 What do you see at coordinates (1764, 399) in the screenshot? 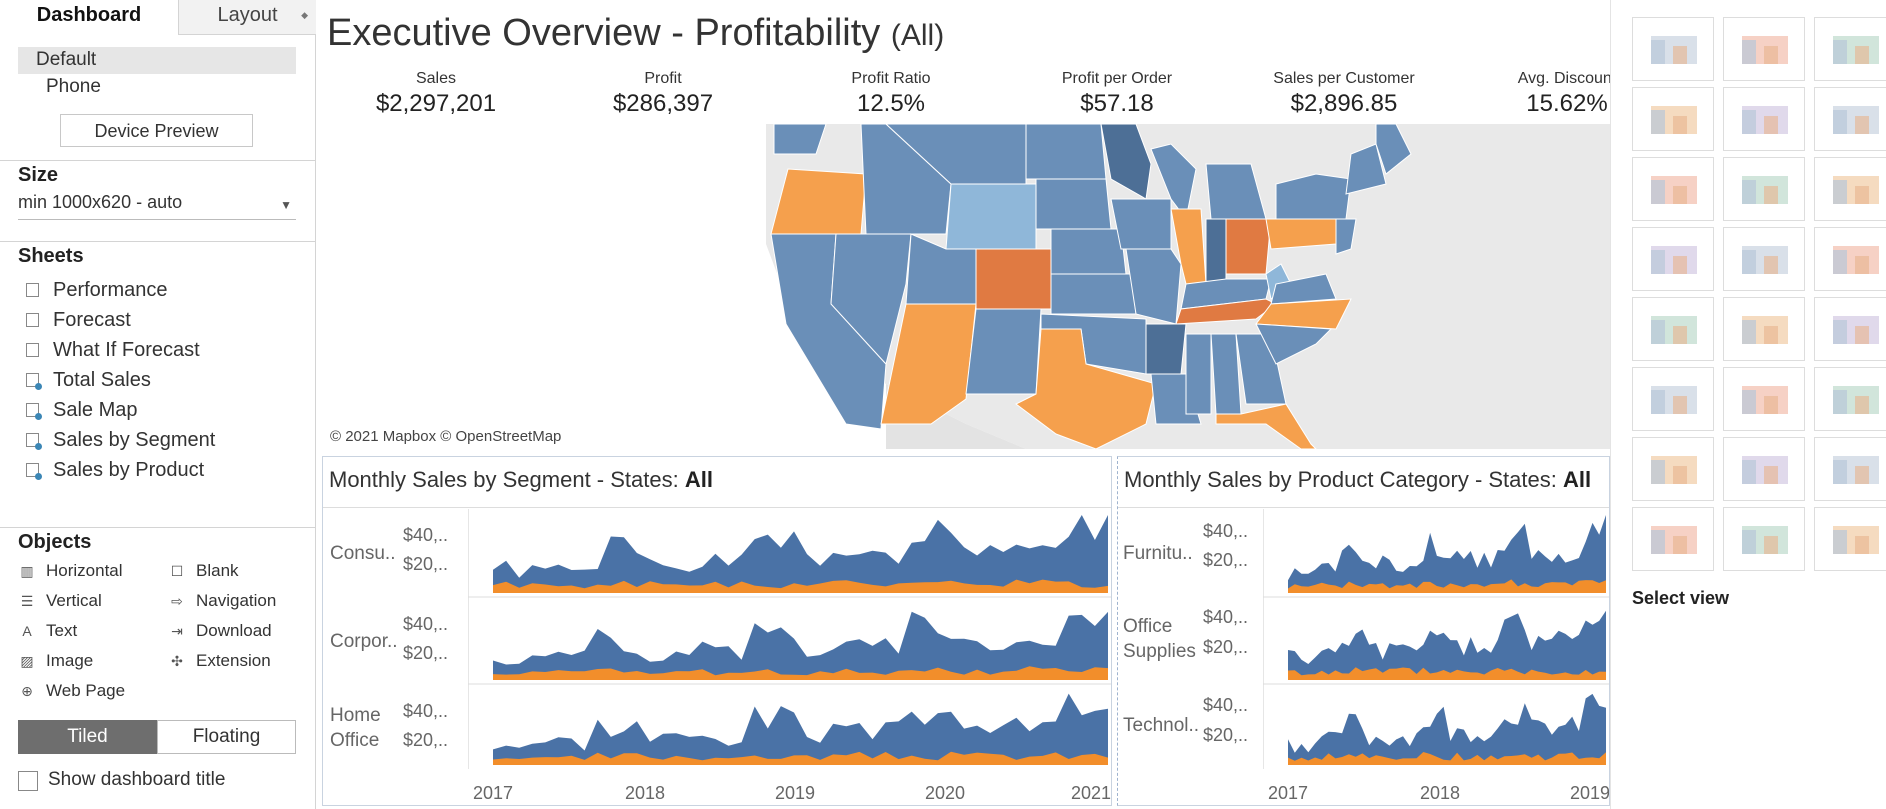
I see `chart-type-area-discrete` at bounding box center [1764, 399].